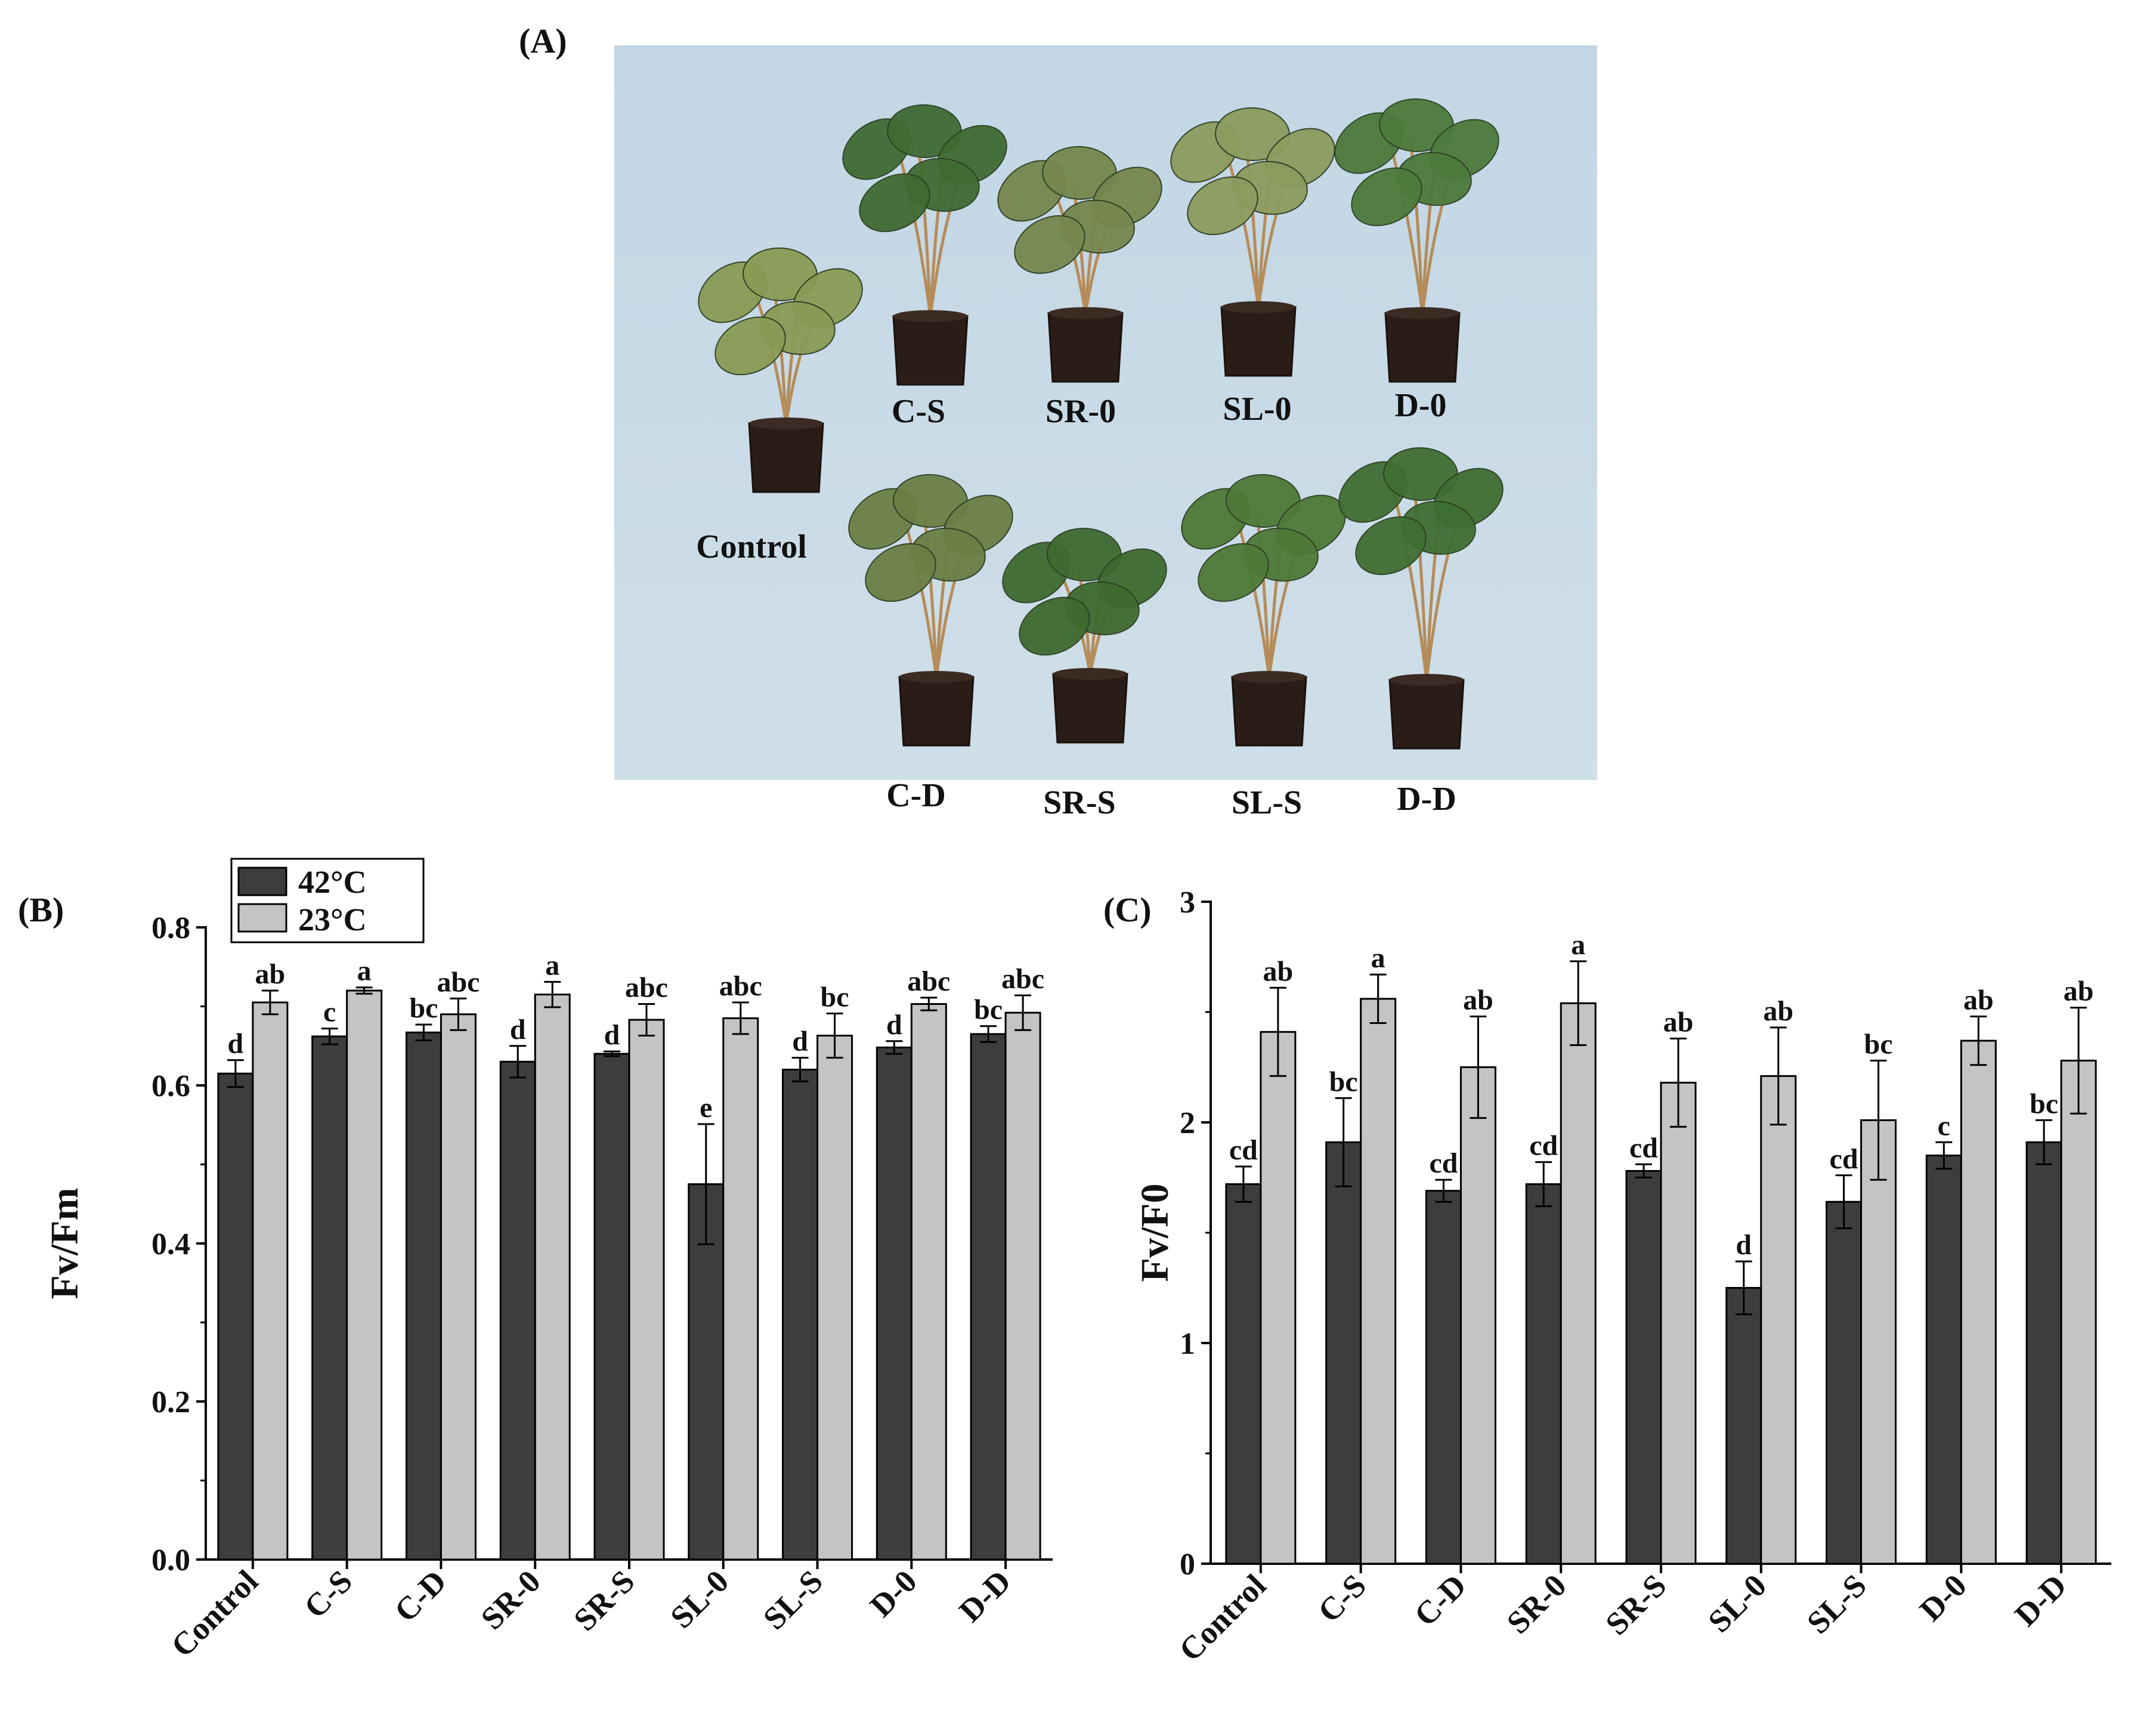 This screenshot has width=2156, height=1711. I want to click on plant-label-c-d: C-D, so click(916, 795).